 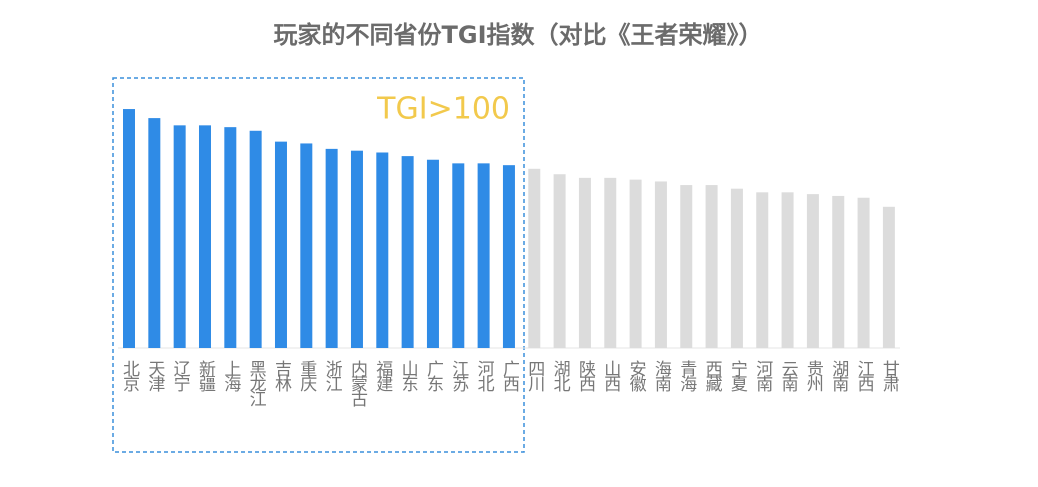 What do you see at coordinates (332, 376) in the screenshot?
I see `x-tick-label: 浙江` at bounding box center [332, 376].